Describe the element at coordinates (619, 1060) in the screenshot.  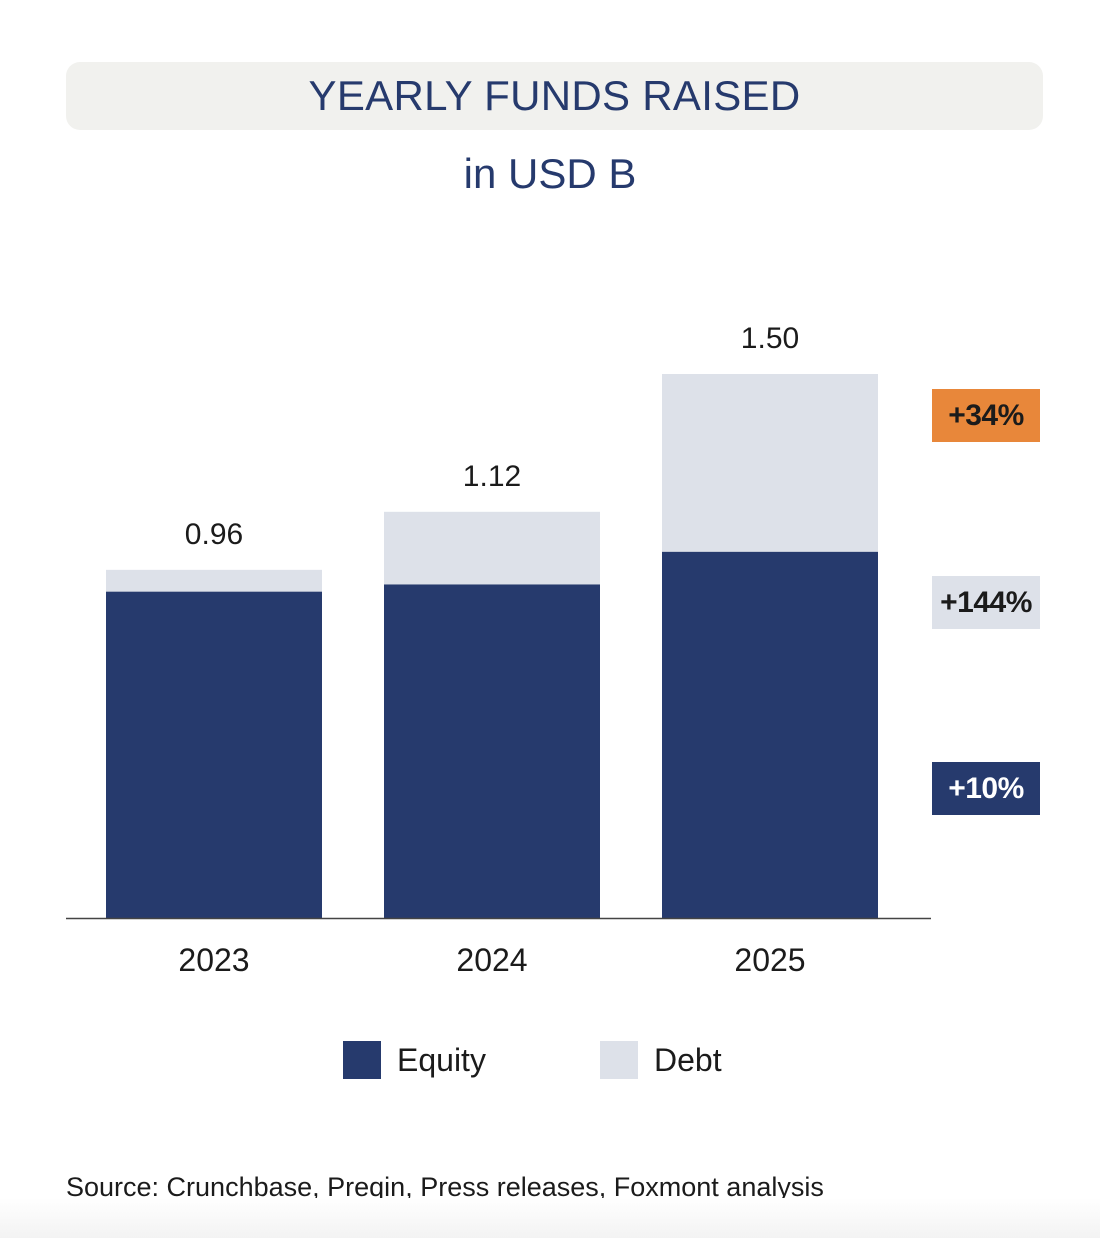
I see `legend-swatch-debt` at that location.